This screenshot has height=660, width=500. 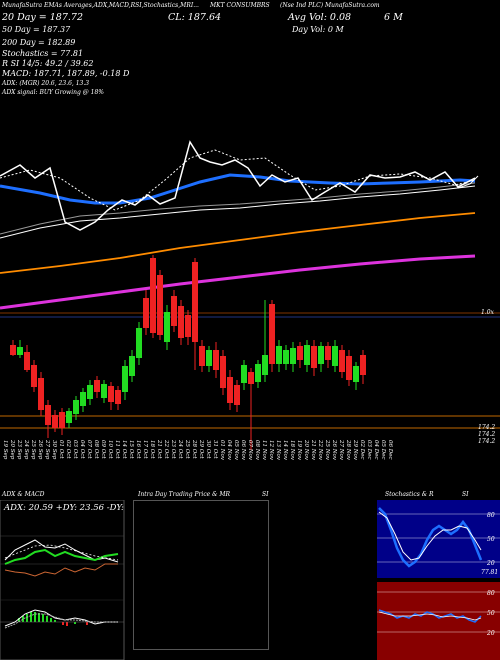 I want to click on x-axis-date-label: 15 Oct, so click(x=131, y=449).